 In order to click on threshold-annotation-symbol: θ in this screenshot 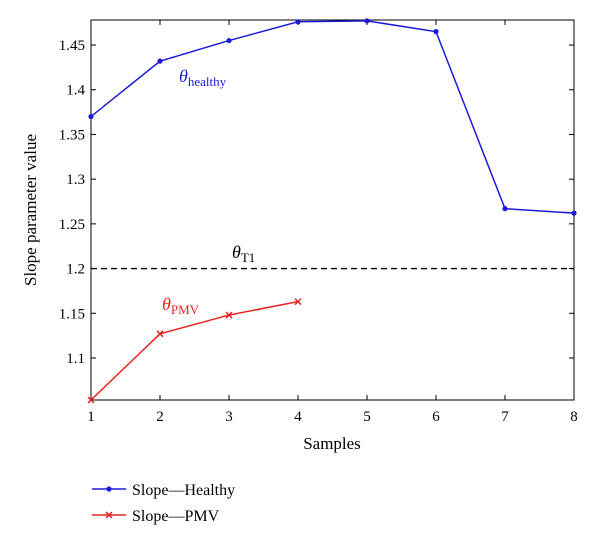, I will do `click(236, 252)`.